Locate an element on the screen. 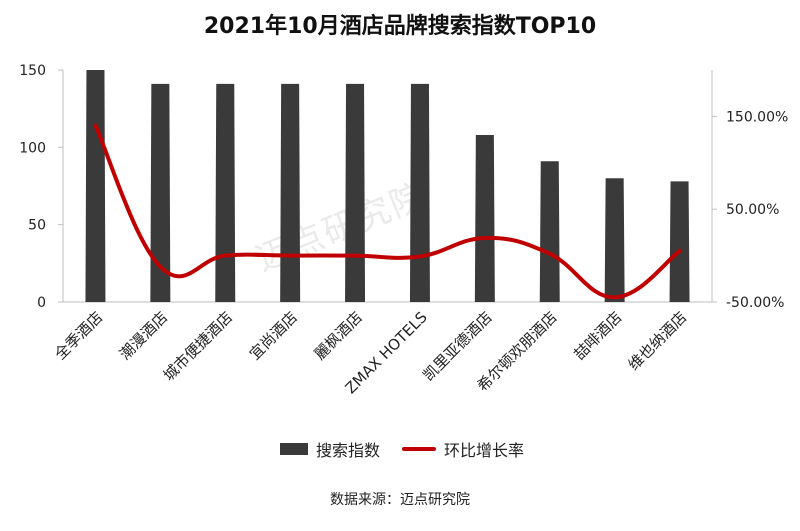 The width and height of the screenshot is (800, 531). right-tick-label: -50.00% is located at coordinates (755, 303).